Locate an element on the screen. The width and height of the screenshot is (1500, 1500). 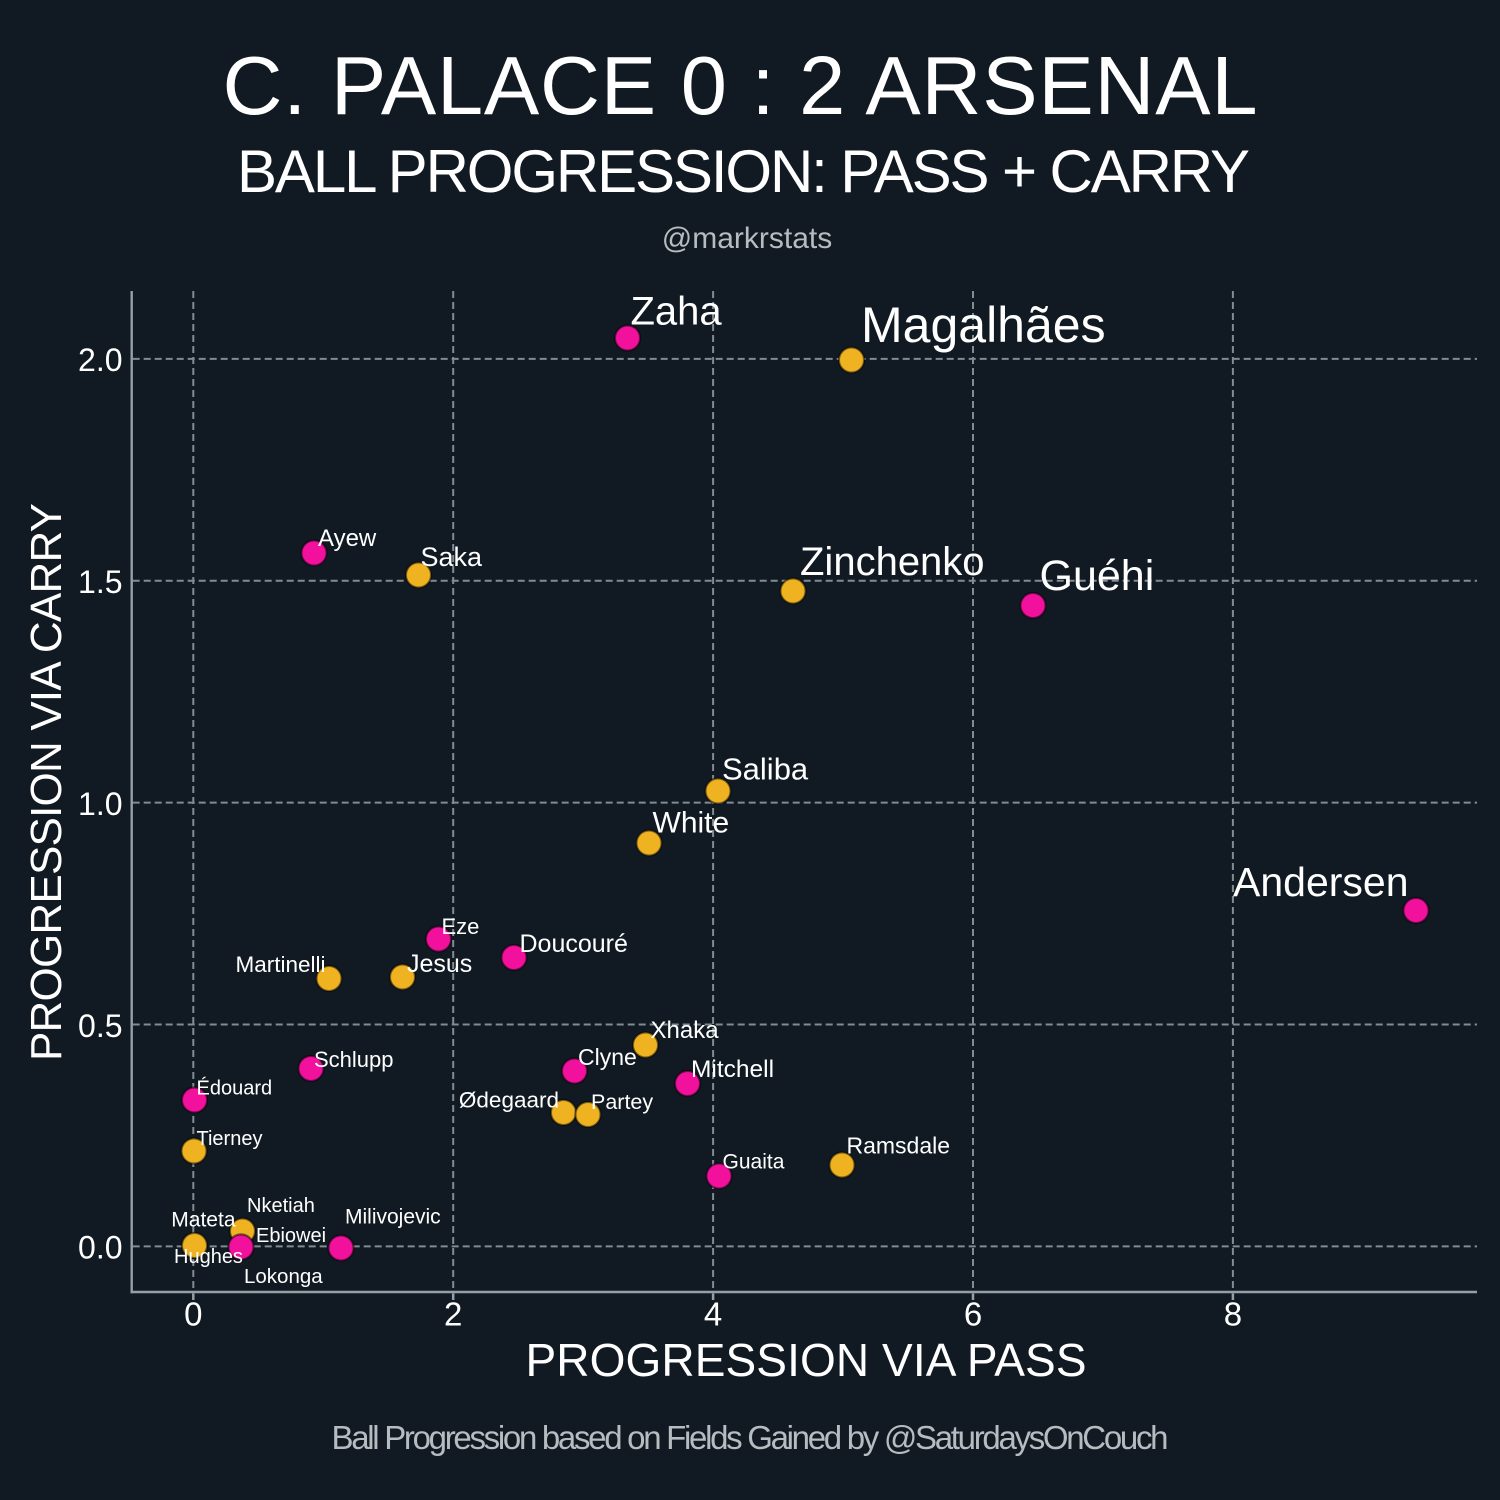
svg-text: @markrstats is located at coordinates (747, 238).